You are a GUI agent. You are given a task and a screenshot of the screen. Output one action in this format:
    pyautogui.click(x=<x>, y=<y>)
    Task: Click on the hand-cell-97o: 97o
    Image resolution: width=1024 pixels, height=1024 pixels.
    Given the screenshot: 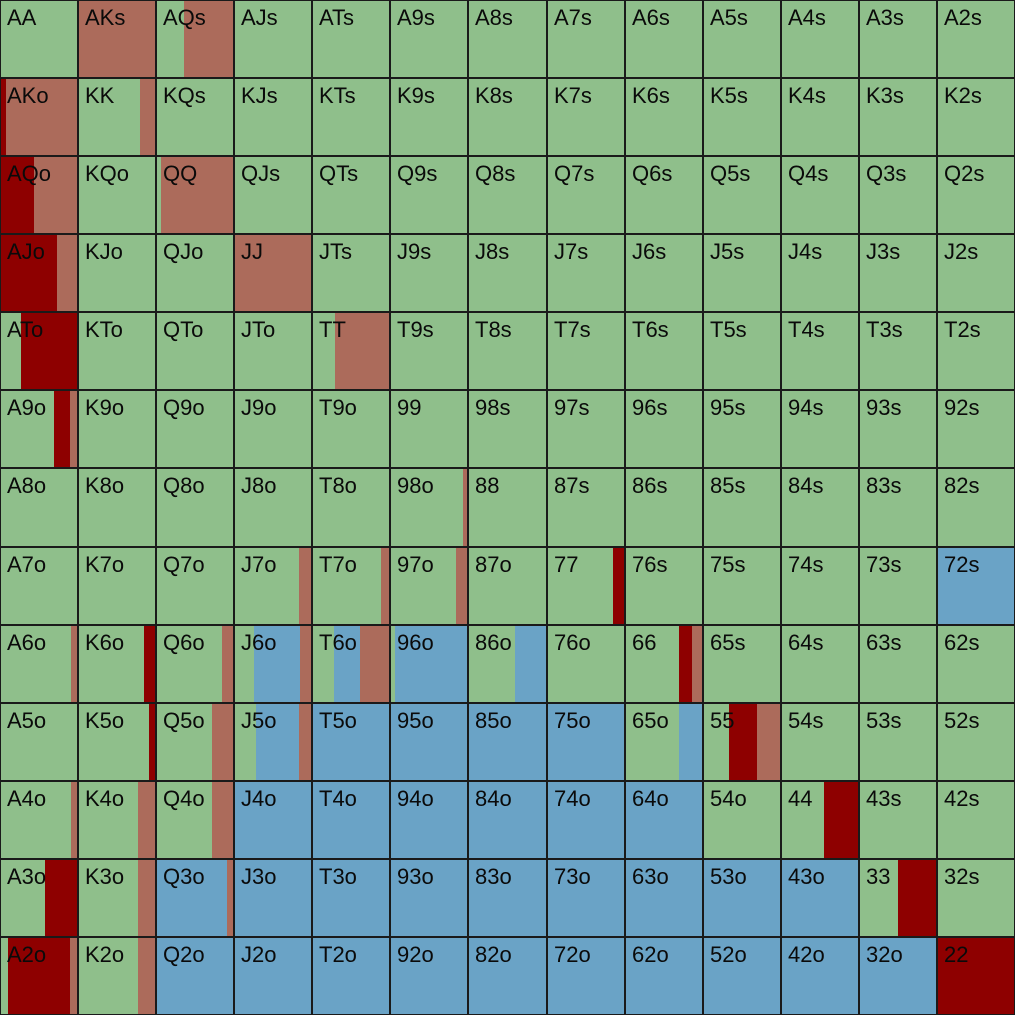 What is the action you would take?
    pyautogui.click(x=429, y=586)
    